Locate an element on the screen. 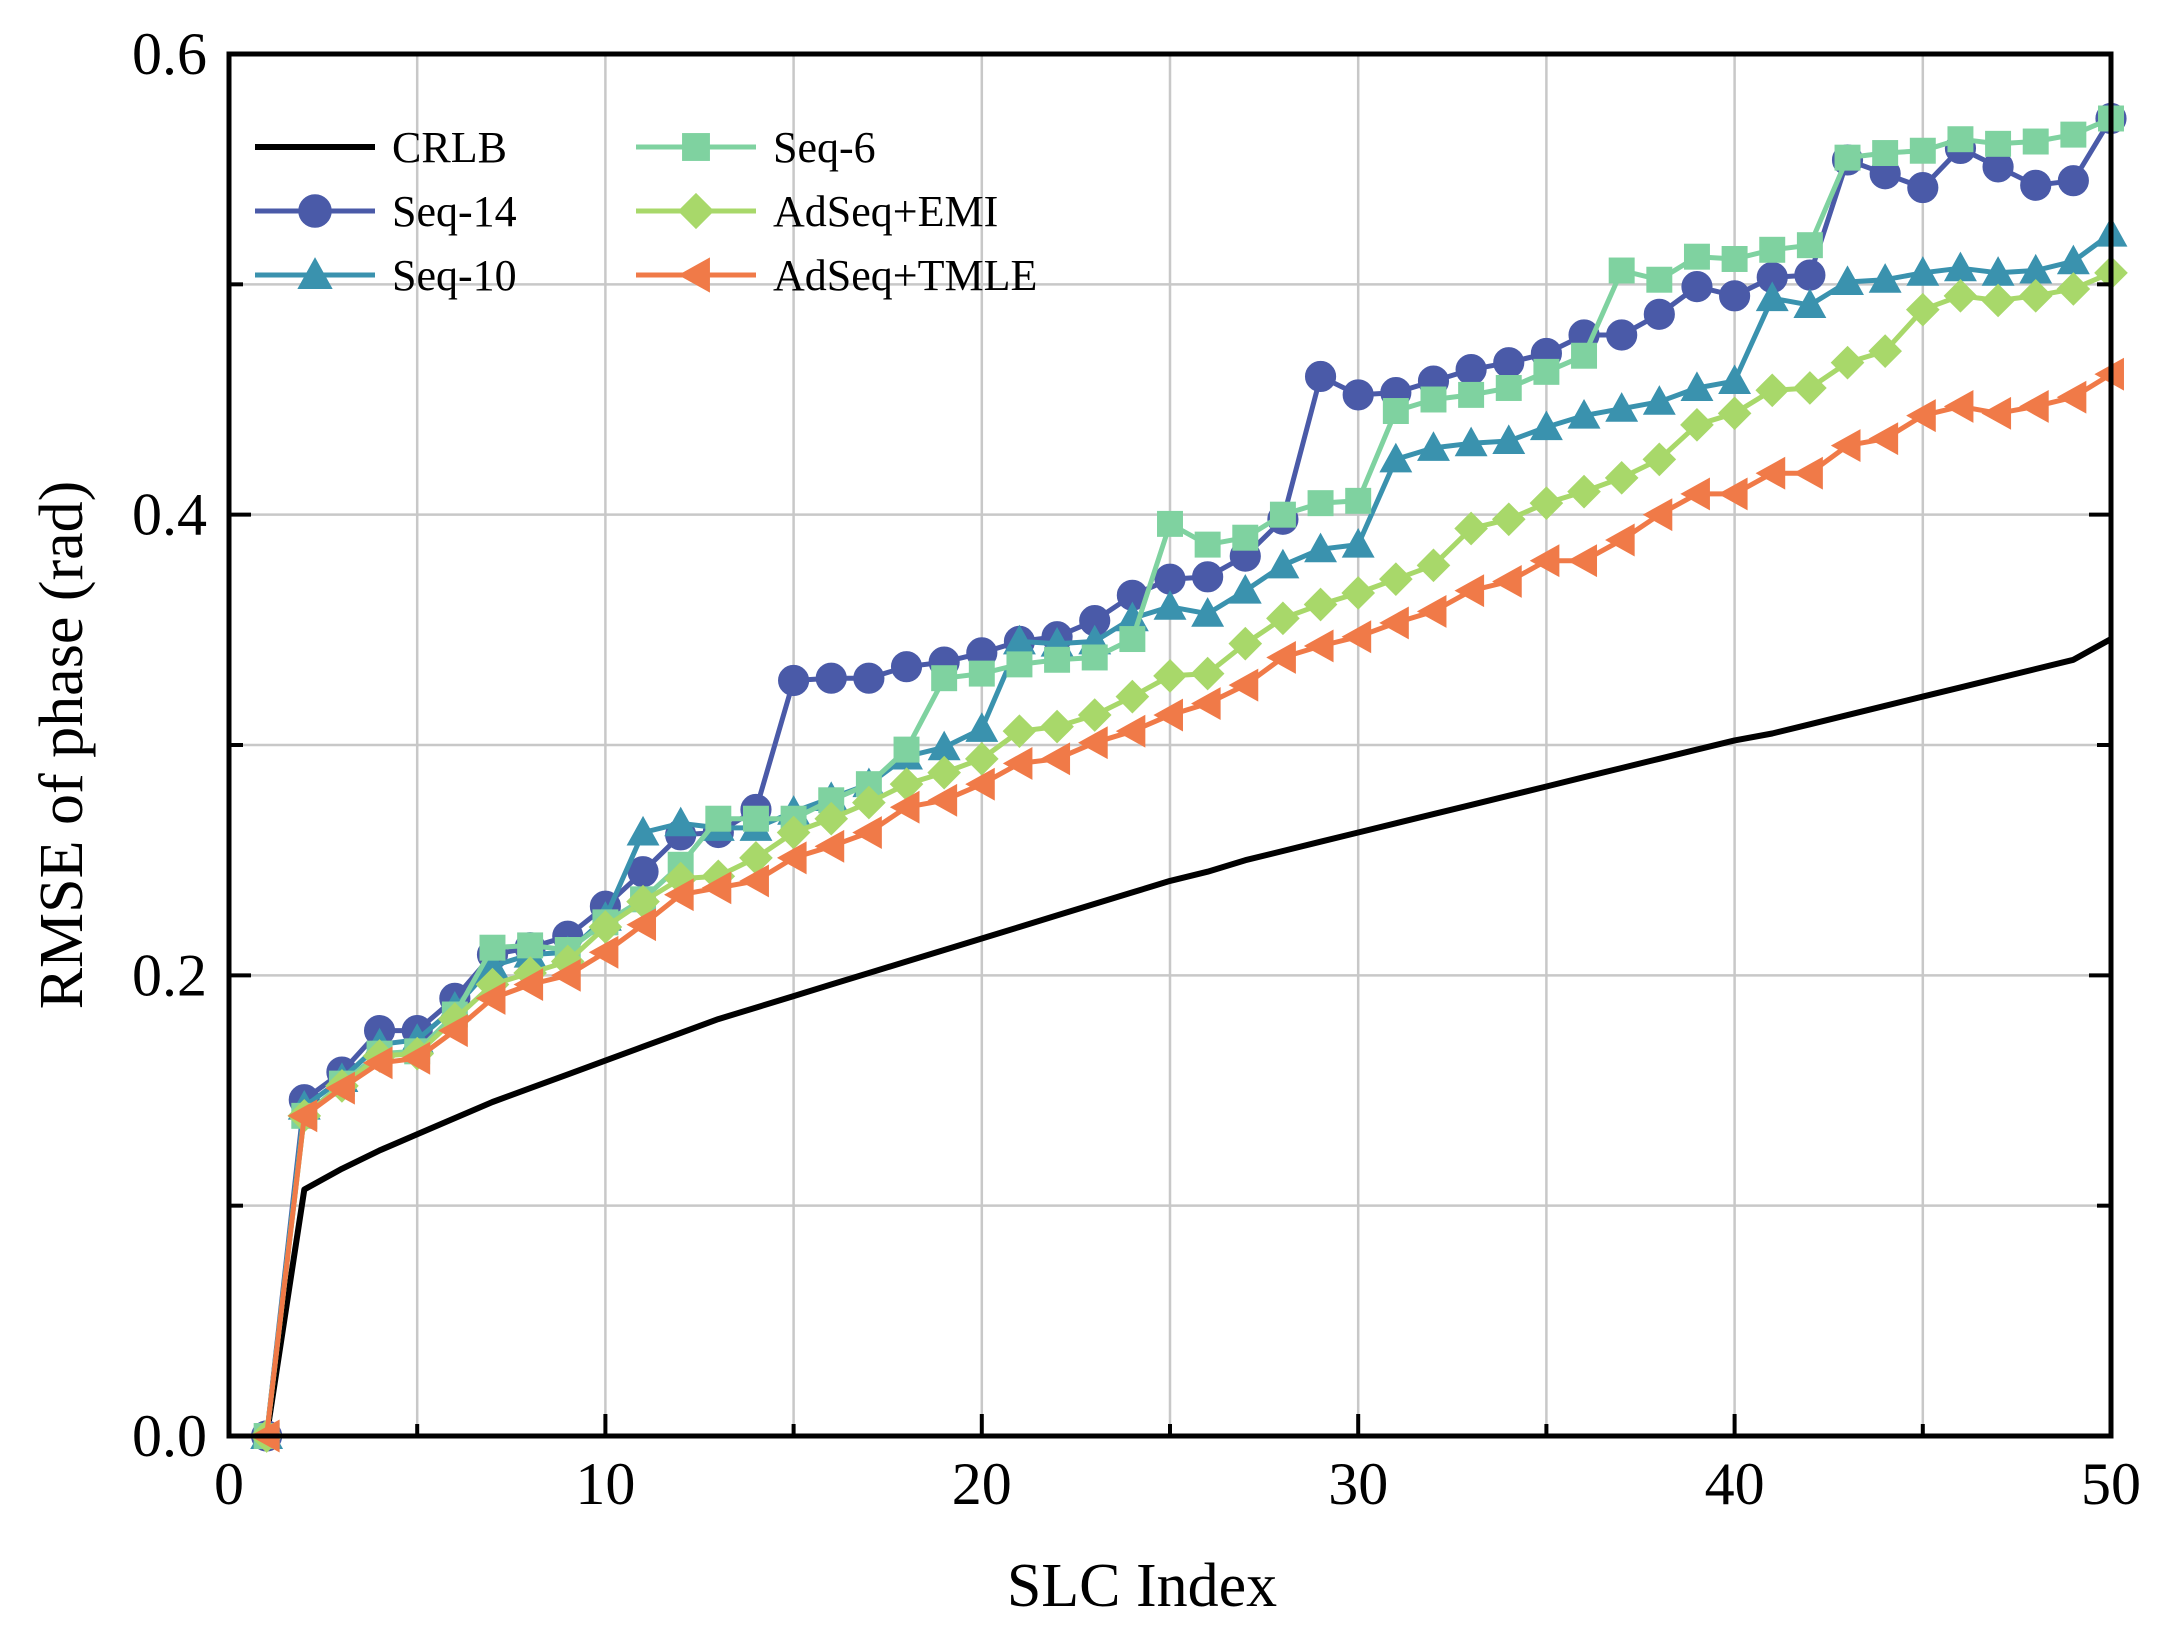 This screenshot has width=2169, height=1629. x-tick-label: 40 is located at coordinates (1735, 1484).